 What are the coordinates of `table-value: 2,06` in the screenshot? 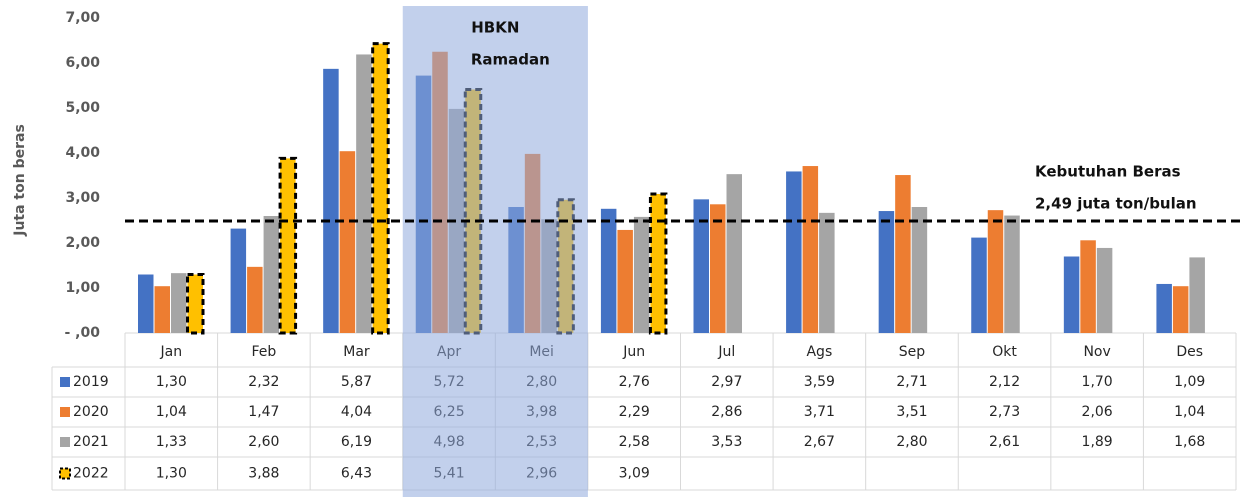 It's located at (1097, 412).